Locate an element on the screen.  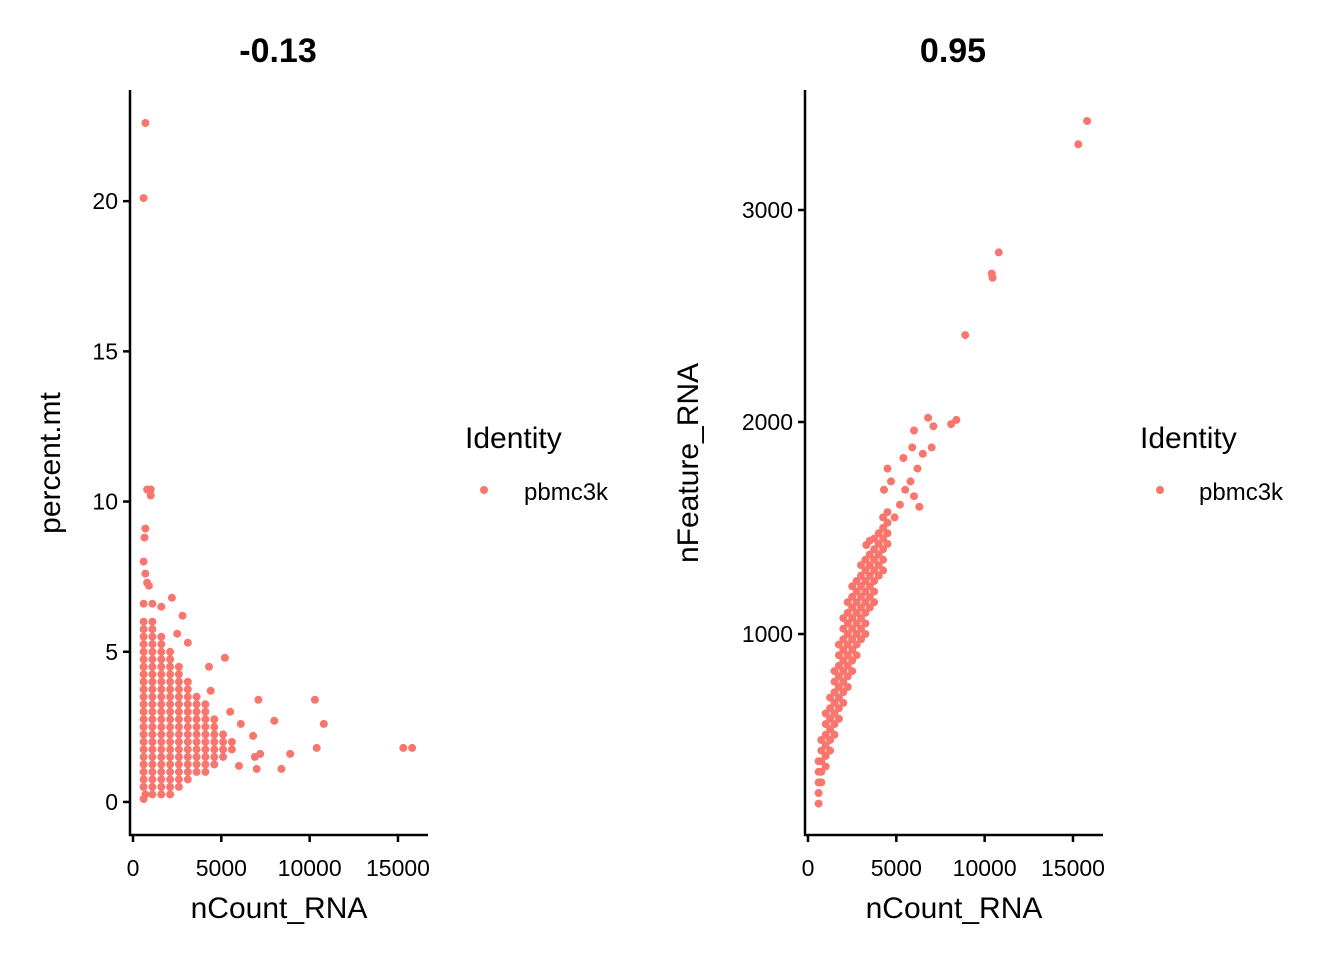
panel-1-legend-label: pbmc3k is located at coordinates (566, 492).